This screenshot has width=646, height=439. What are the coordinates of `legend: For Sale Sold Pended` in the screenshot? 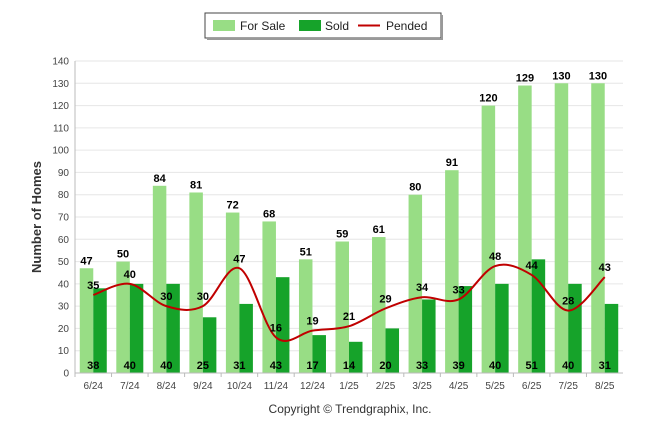 It's located at (323, 26).